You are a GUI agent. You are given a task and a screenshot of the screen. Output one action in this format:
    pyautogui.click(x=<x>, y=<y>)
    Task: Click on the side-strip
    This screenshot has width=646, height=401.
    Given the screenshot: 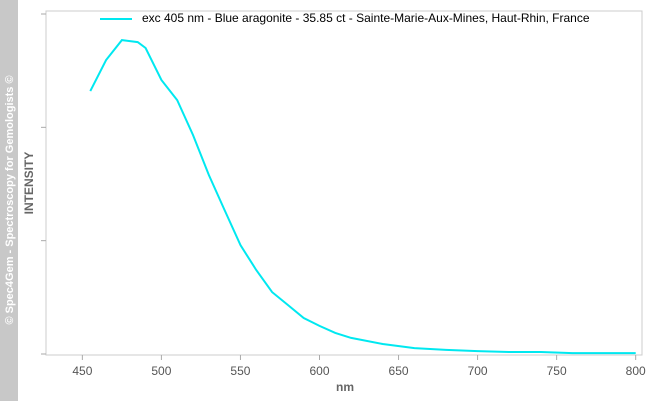 What is the action you would take?
    pyautogui.click(x=9, y=200)
    